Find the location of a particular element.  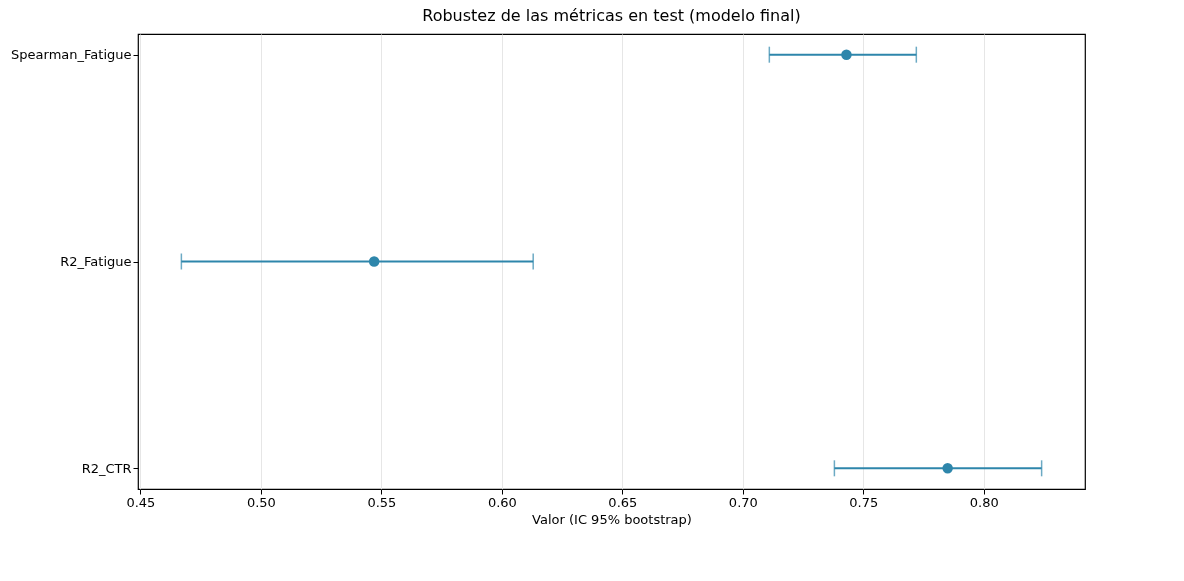

x-tick-label: 0.80 is located at coordinates (984, 502).